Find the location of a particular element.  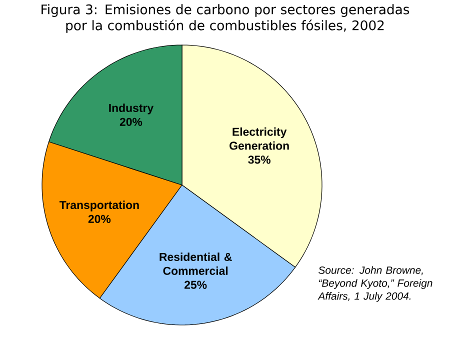

source-note: Source: John Browne, “Beyond Kyoto,” Foreign Affairs, 1 July 2004. is located at coordinates (375, 284).